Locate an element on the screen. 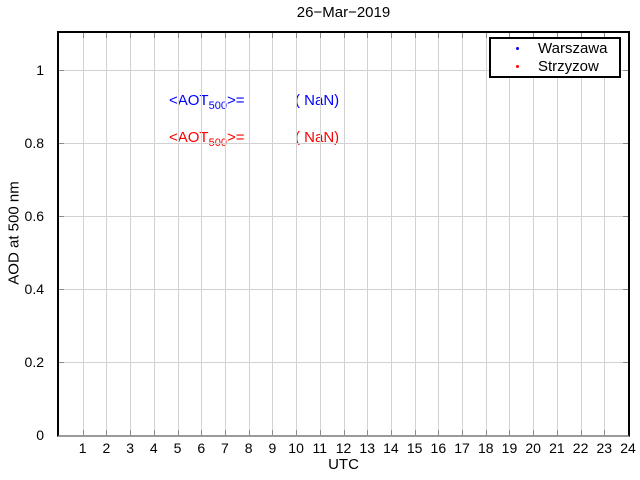 The height and width of the screenshot is (480, 640). x-tick-label: 13 is located at coordinates (367, 448).